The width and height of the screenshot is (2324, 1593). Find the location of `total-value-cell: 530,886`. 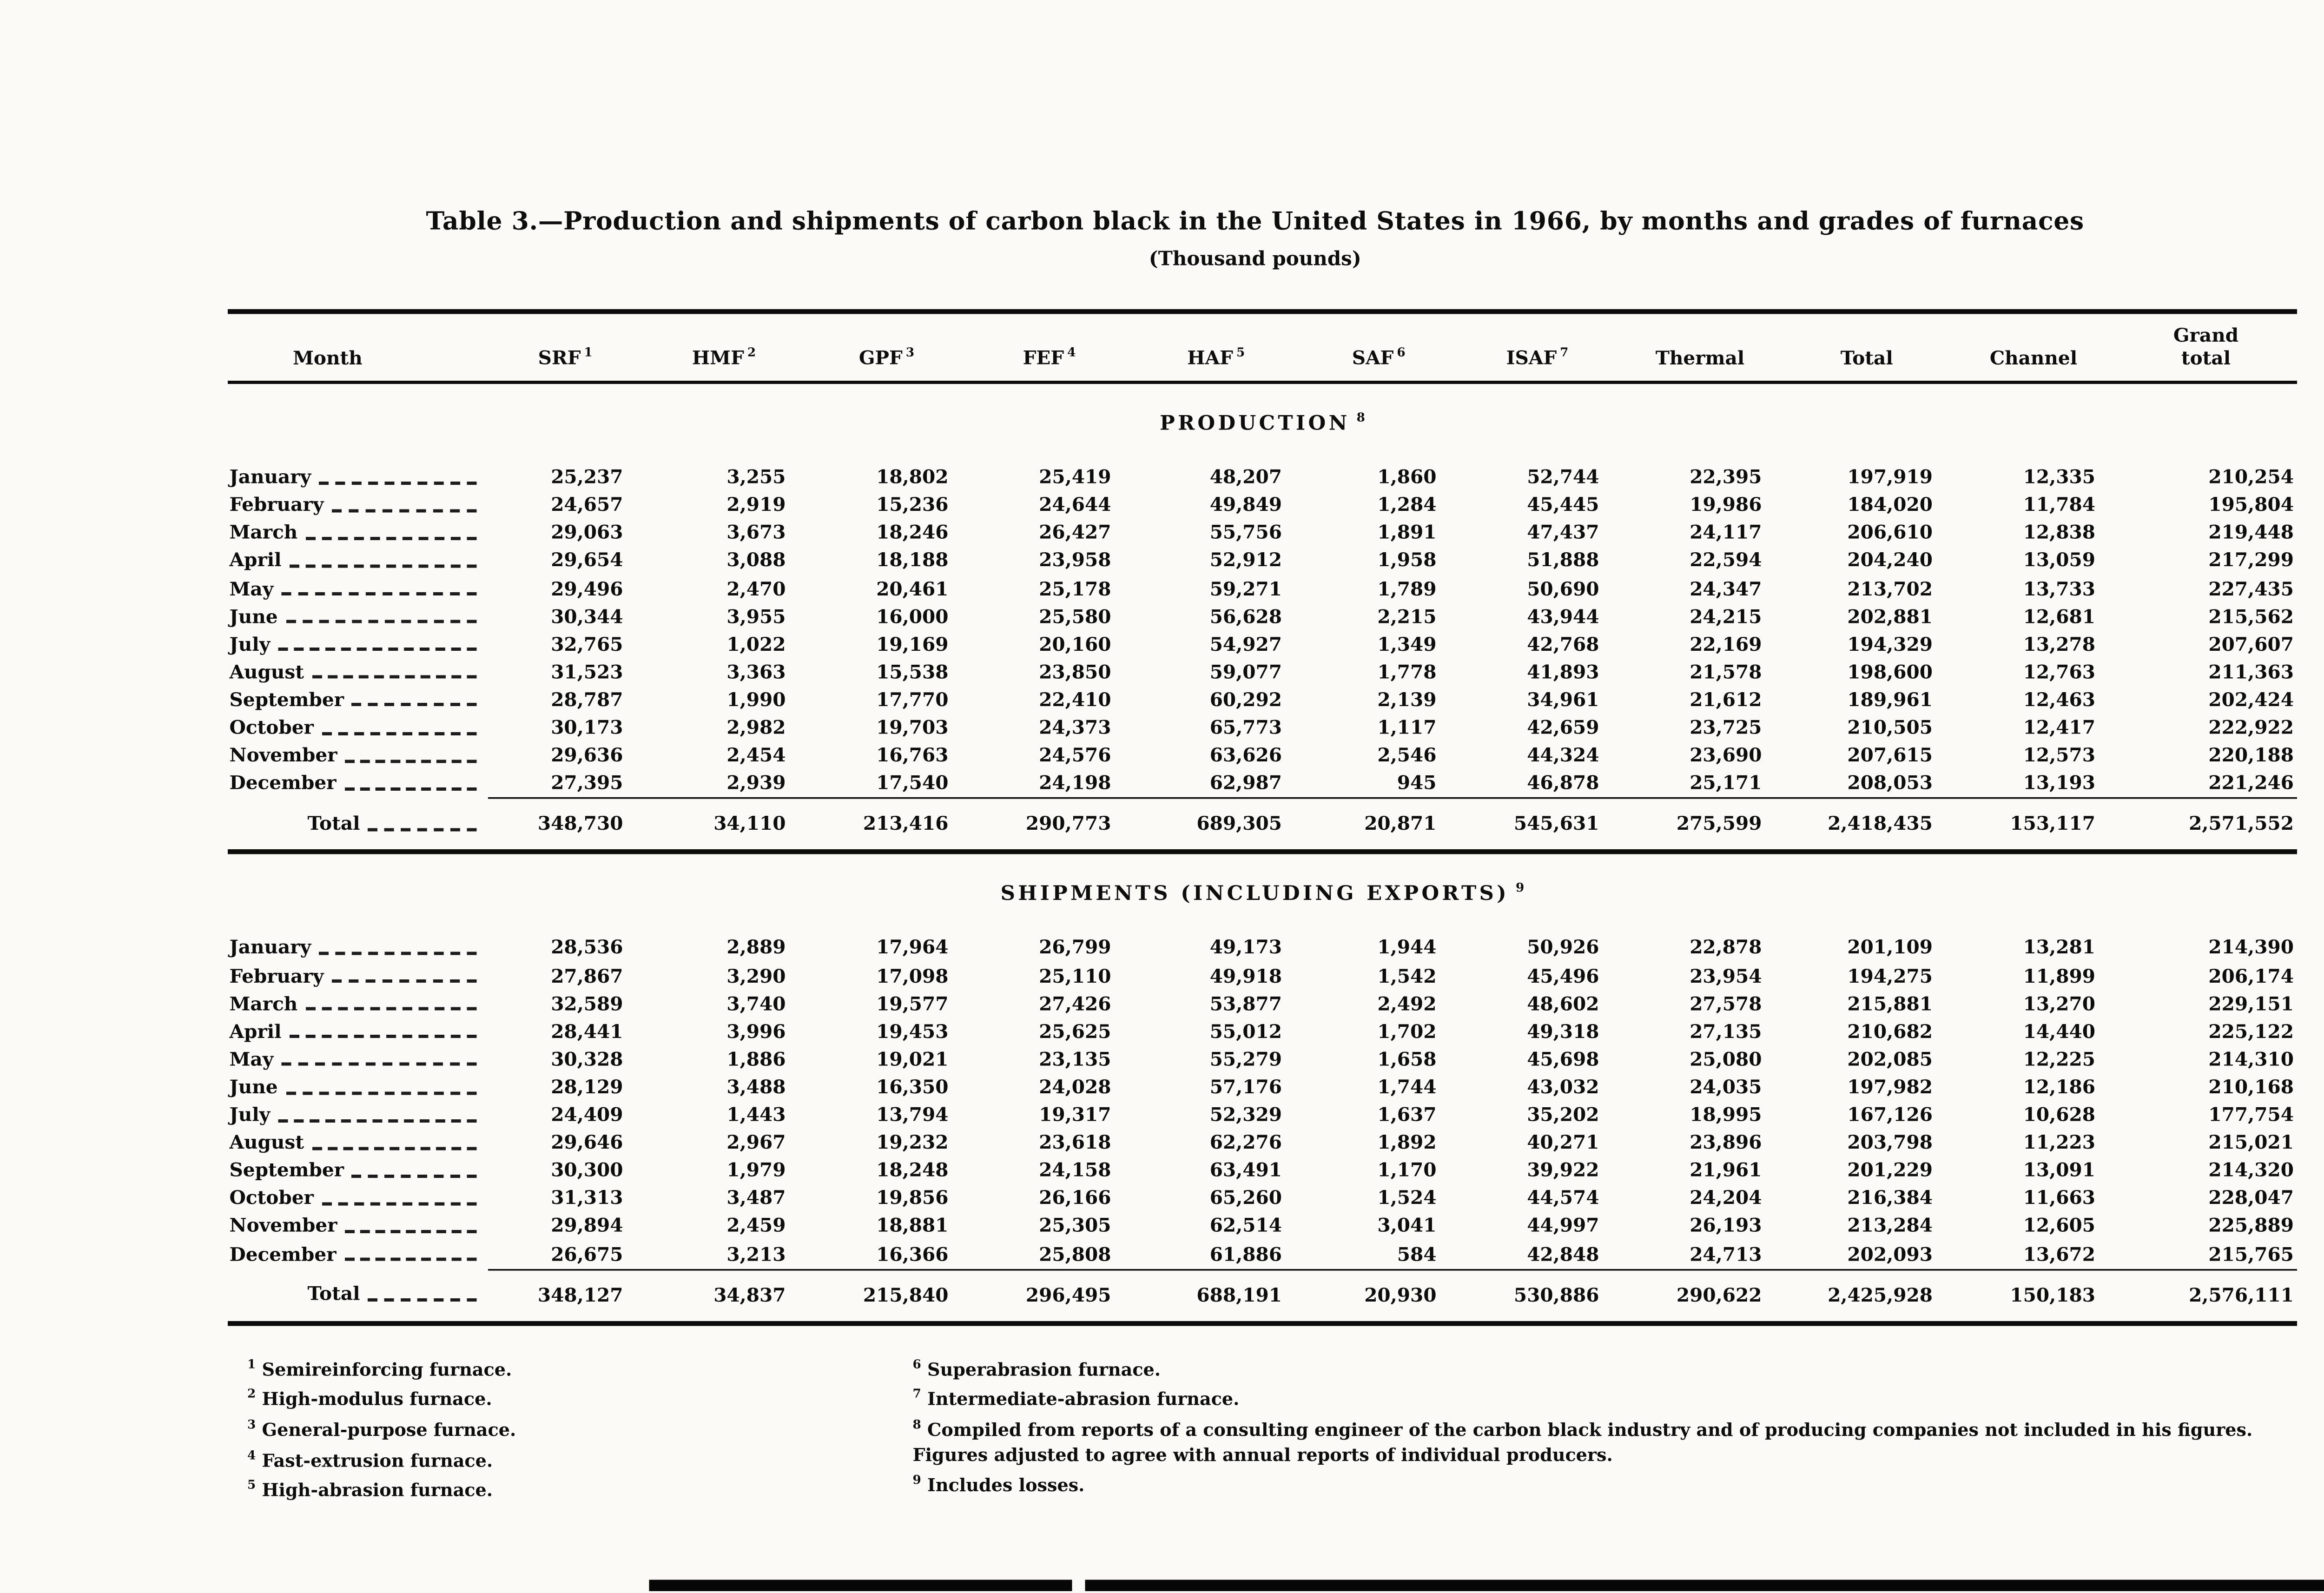

total-value-cell: 530,886 is located at coordinates (1537, 1296).